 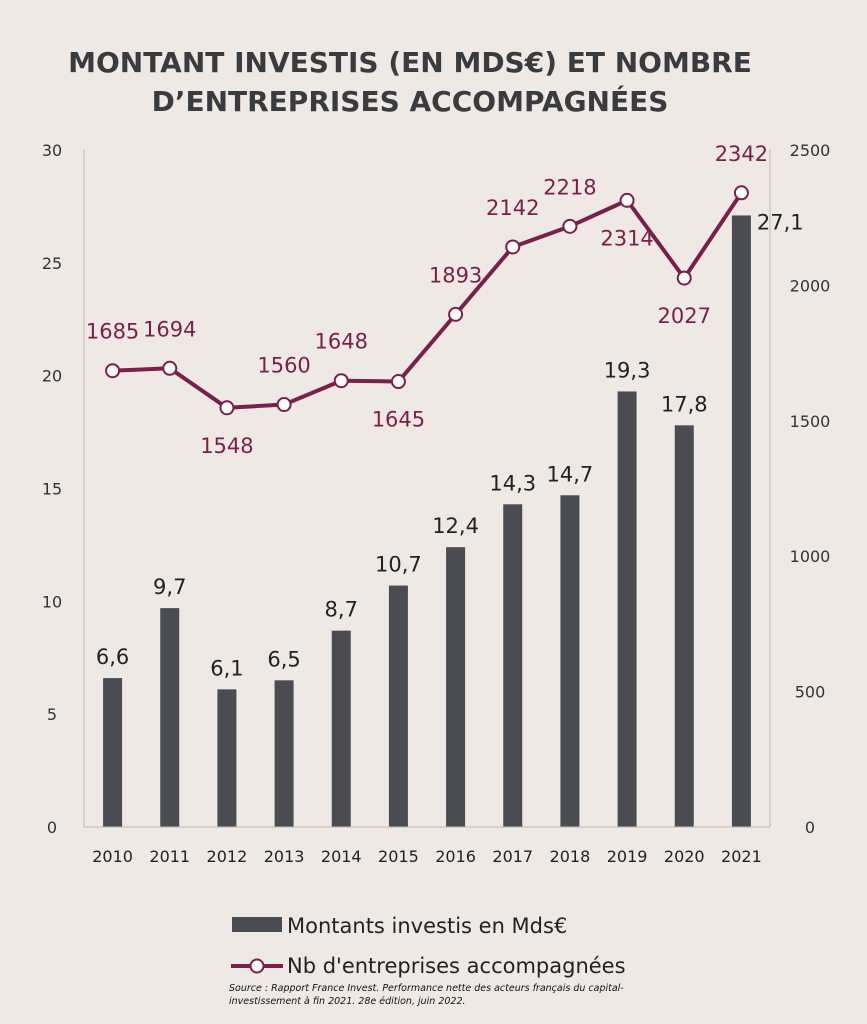 What do you see at coordinates (52, 827) in the screenshot?
I see `left-axis-tick-label: 0` at bounding box center [52, 827].